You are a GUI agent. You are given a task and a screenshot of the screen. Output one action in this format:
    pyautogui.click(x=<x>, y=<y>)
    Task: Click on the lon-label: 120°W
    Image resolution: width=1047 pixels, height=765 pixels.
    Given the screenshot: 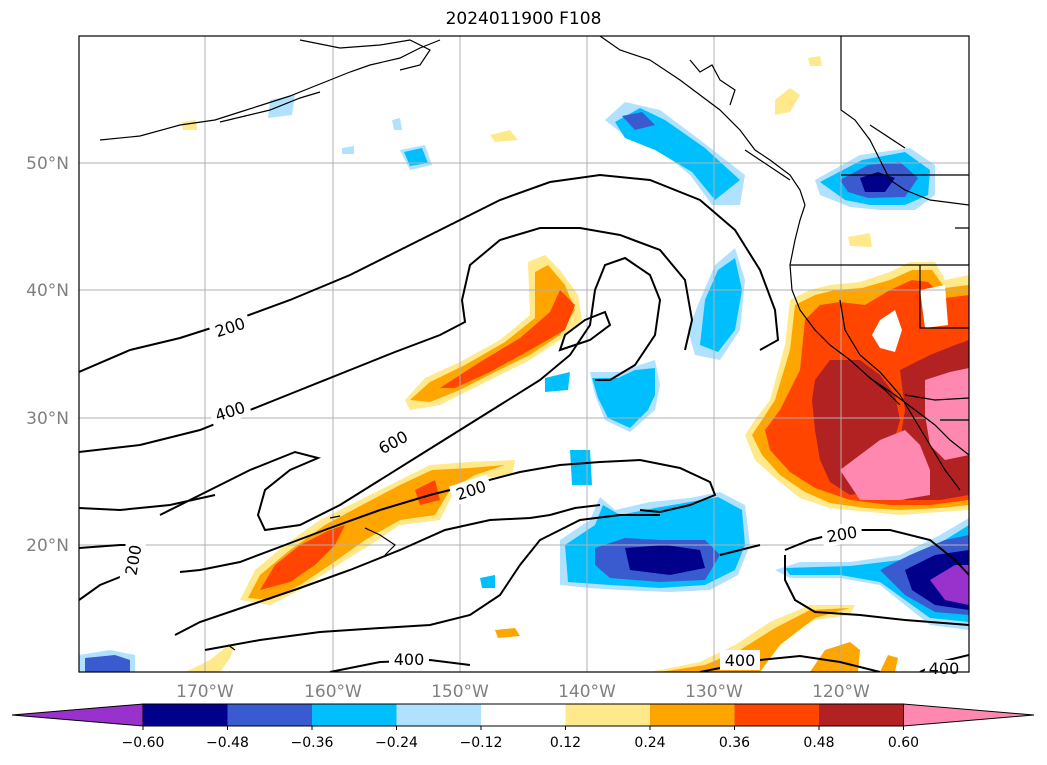 What is the action you would take?
    pyautogui.click(x=841, y=692)
    